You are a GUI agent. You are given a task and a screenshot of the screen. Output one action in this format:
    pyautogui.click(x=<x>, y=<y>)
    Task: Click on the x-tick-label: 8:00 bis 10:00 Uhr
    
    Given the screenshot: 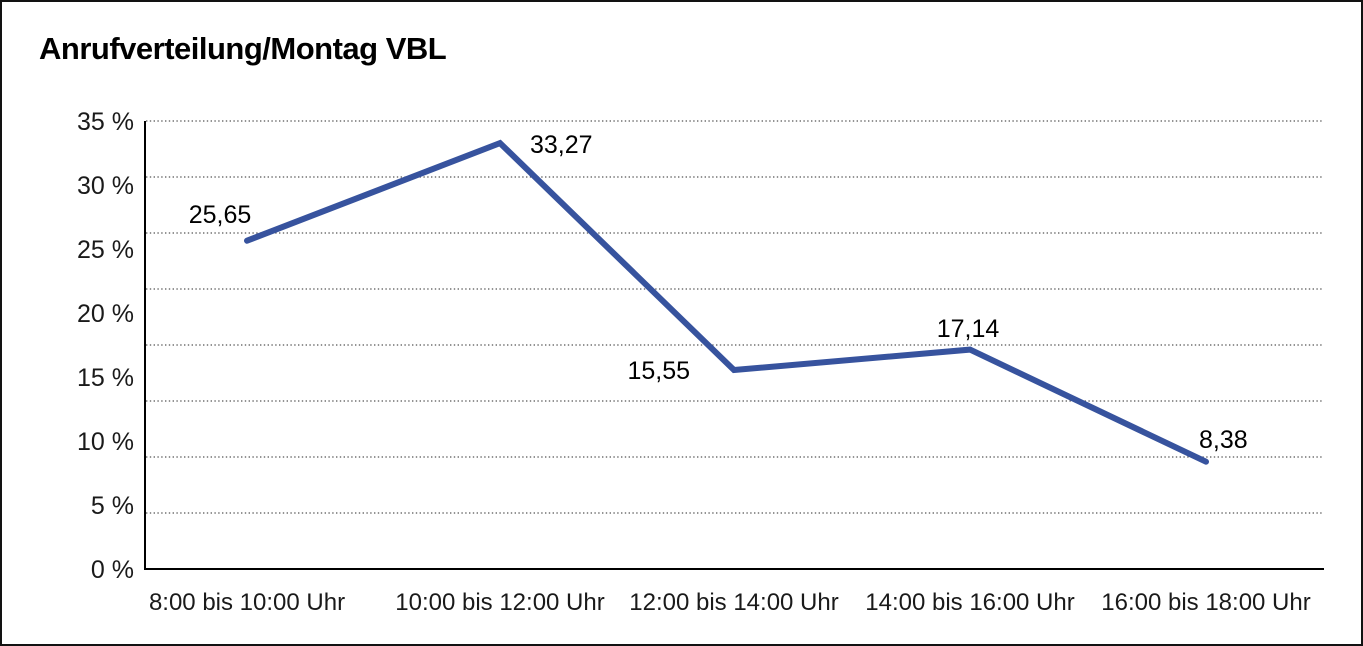 What is the action you would take?
    pyautogui.click(x=247, y=602)
    